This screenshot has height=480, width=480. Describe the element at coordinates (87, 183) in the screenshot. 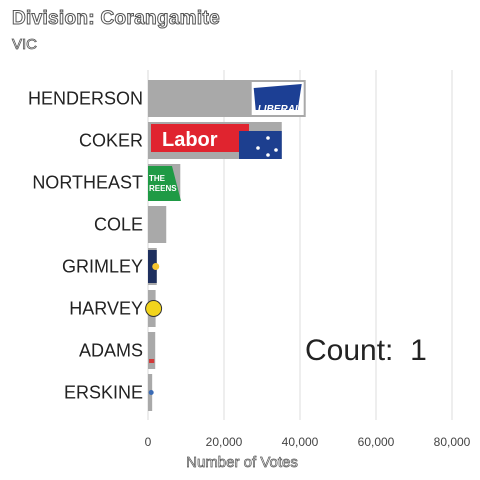

I see `category-label: NORTHEAST` at that location.